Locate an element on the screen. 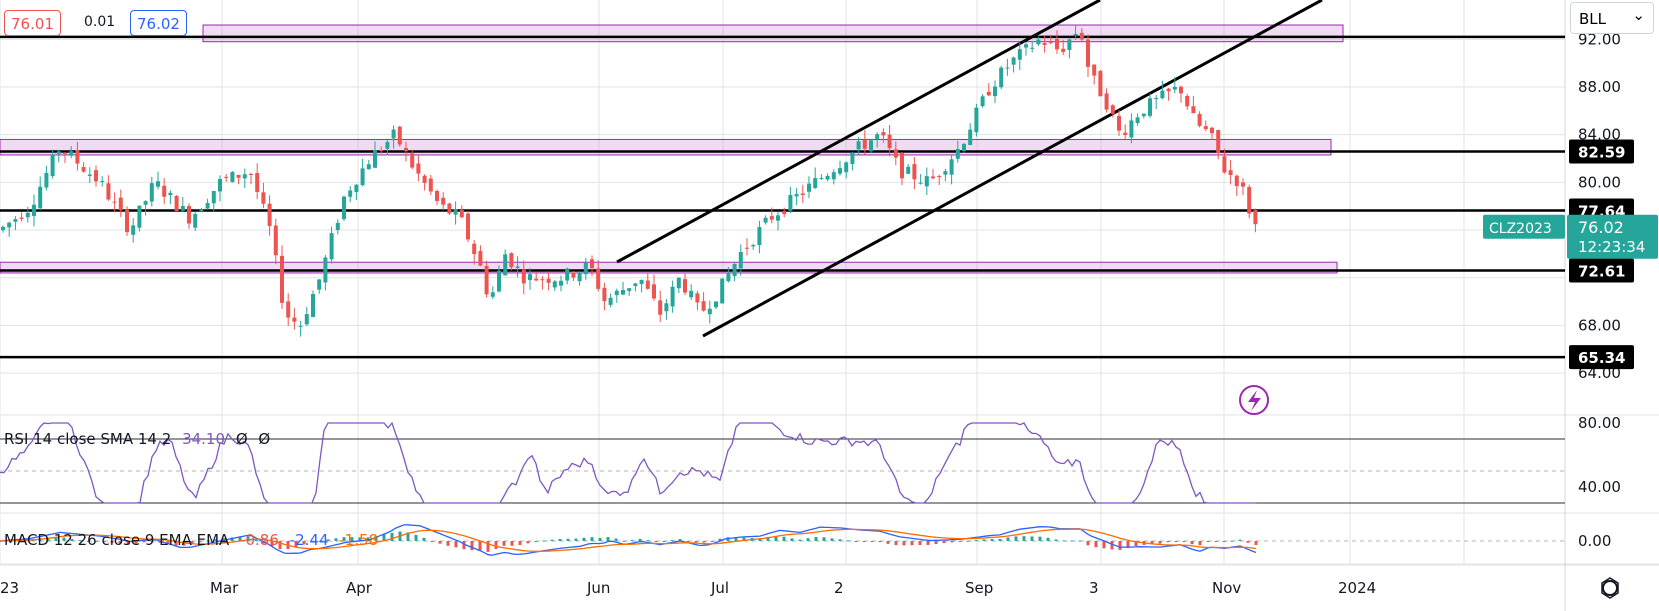 The image size is (1659, 611). level-badge-label: 65.34 is located at coordinates (1601, 358).